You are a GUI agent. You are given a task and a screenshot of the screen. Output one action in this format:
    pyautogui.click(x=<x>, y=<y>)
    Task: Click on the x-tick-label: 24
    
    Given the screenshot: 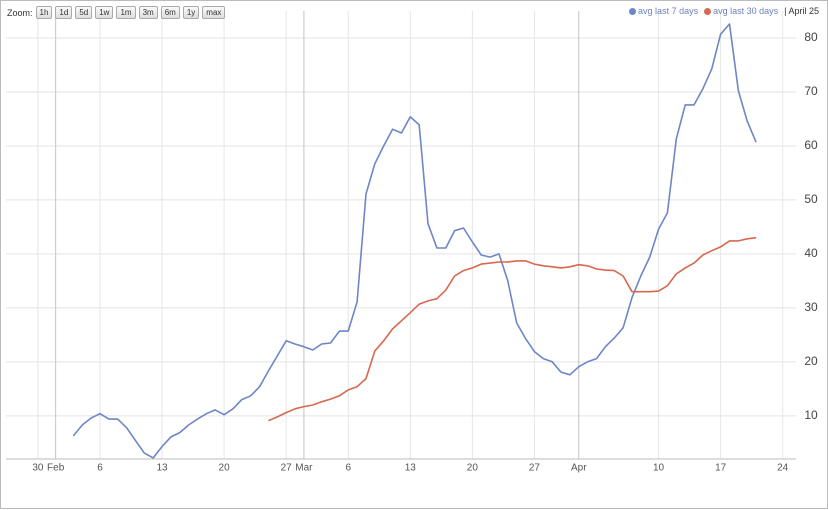 What is the action you would take?
    pyautogui.click(x=783, y=468)
    